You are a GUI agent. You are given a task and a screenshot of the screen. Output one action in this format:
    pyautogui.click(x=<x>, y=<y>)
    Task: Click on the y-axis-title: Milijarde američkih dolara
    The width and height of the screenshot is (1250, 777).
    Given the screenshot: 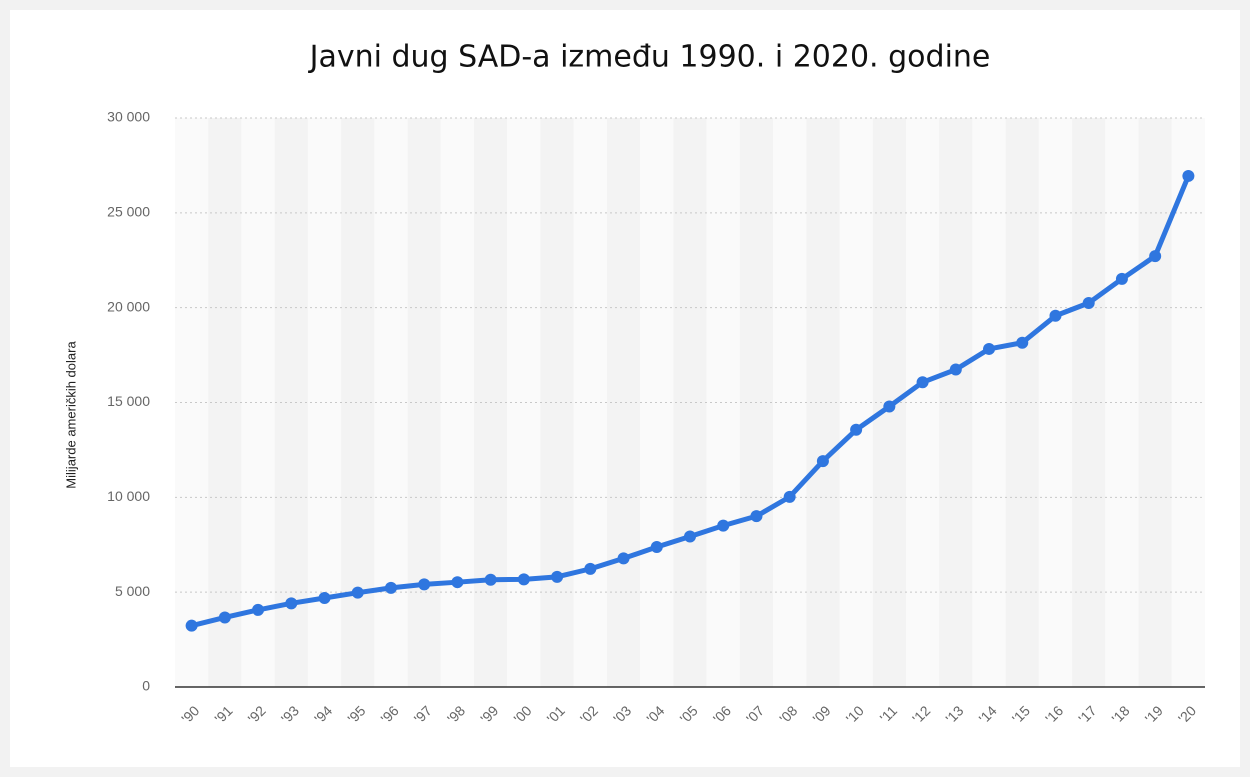 What is the action you would take?
    pyautogui.click(x=70, y=415)
    